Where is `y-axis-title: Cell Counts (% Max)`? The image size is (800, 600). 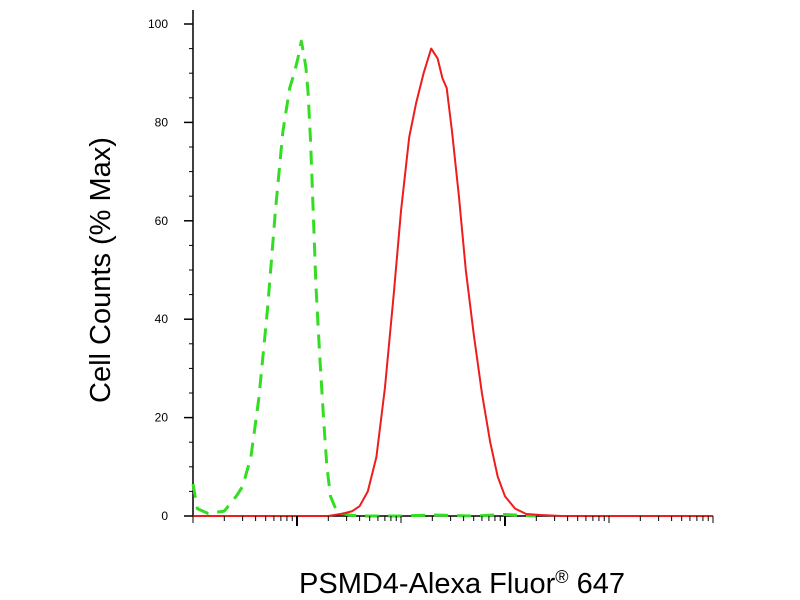
y-axis-title: Cell Counts (% Max) is located at coordinates (101, 270).